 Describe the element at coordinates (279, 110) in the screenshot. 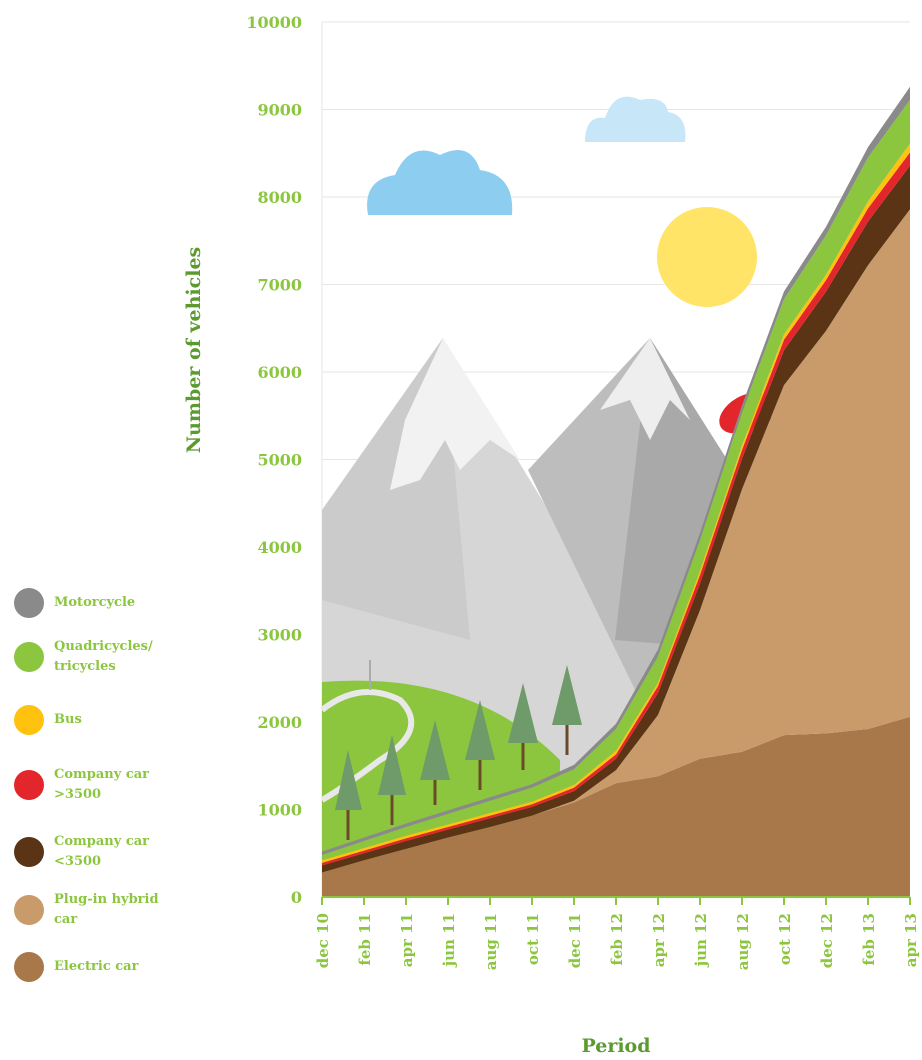

I see `y-tick-label: 9000` at that location.